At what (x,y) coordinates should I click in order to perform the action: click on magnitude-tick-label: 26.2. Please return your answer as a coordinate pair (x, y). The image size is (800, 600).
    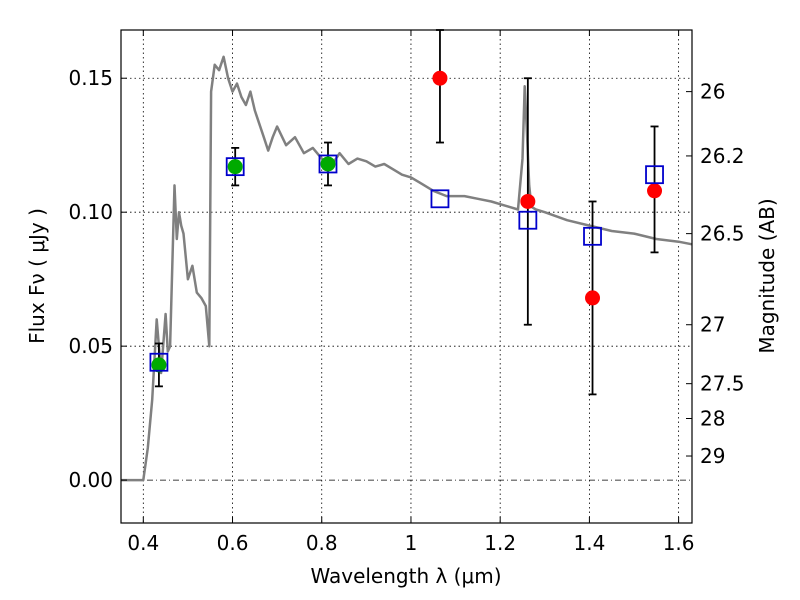
    Looking at the image, I should click on (722, 156).